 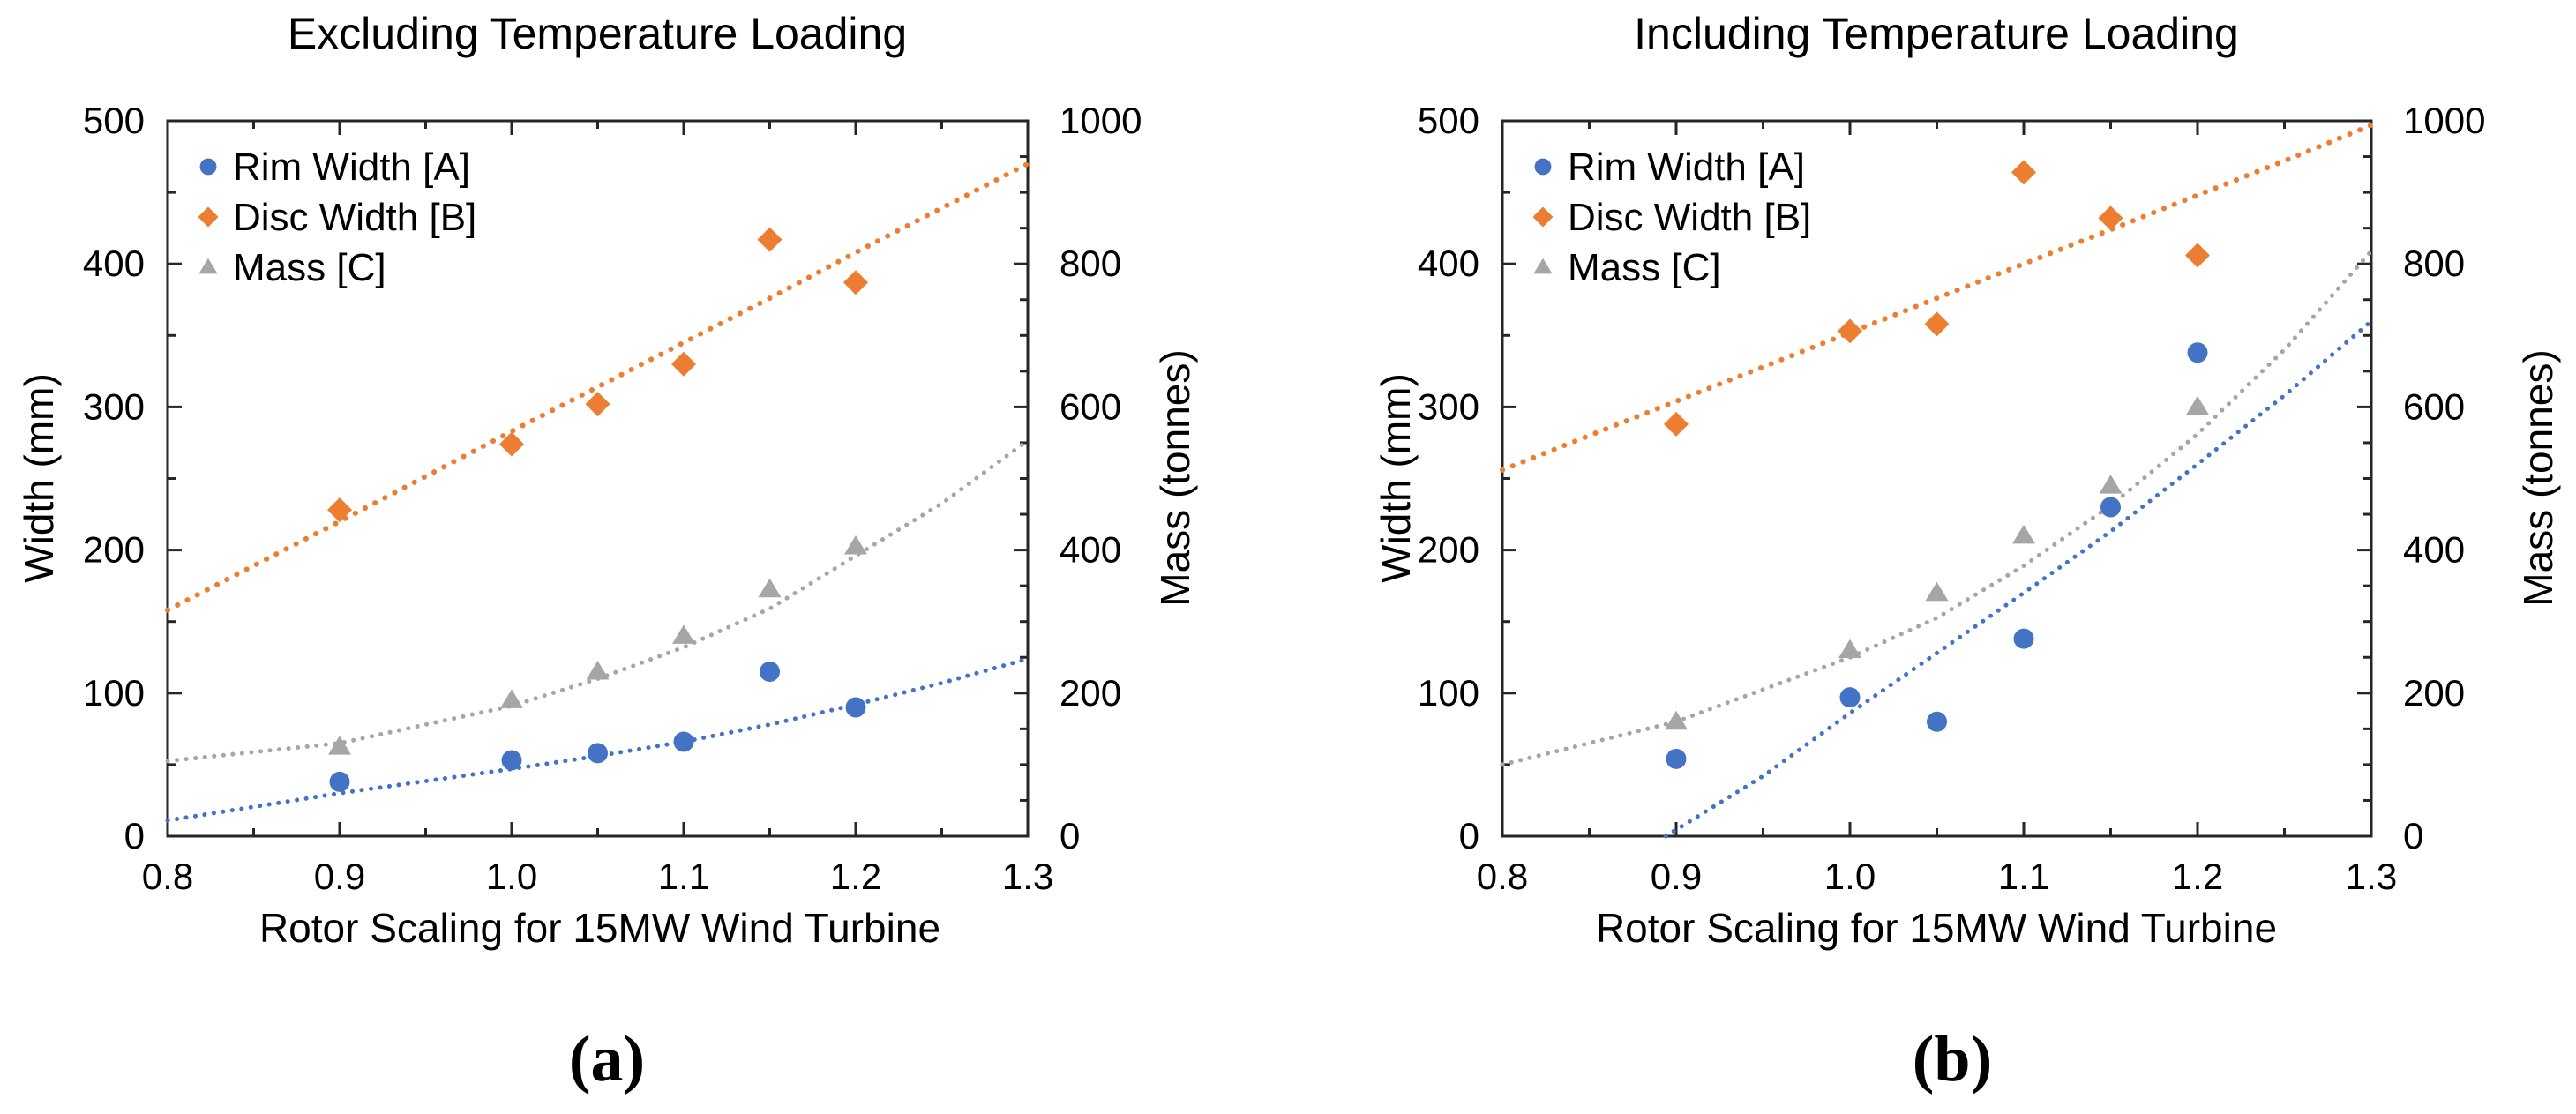 I want to click on panel-b-legend-mass-c-marker, so click(x=1543, y=266).